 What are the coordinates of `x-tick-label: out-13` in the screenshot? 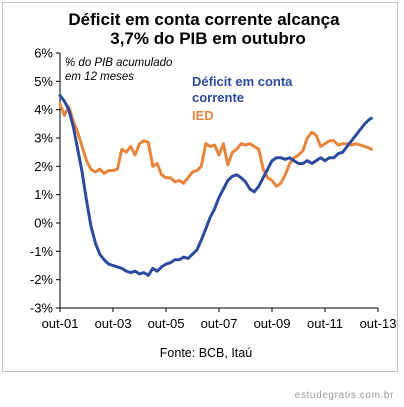 It's located at (378, 323).